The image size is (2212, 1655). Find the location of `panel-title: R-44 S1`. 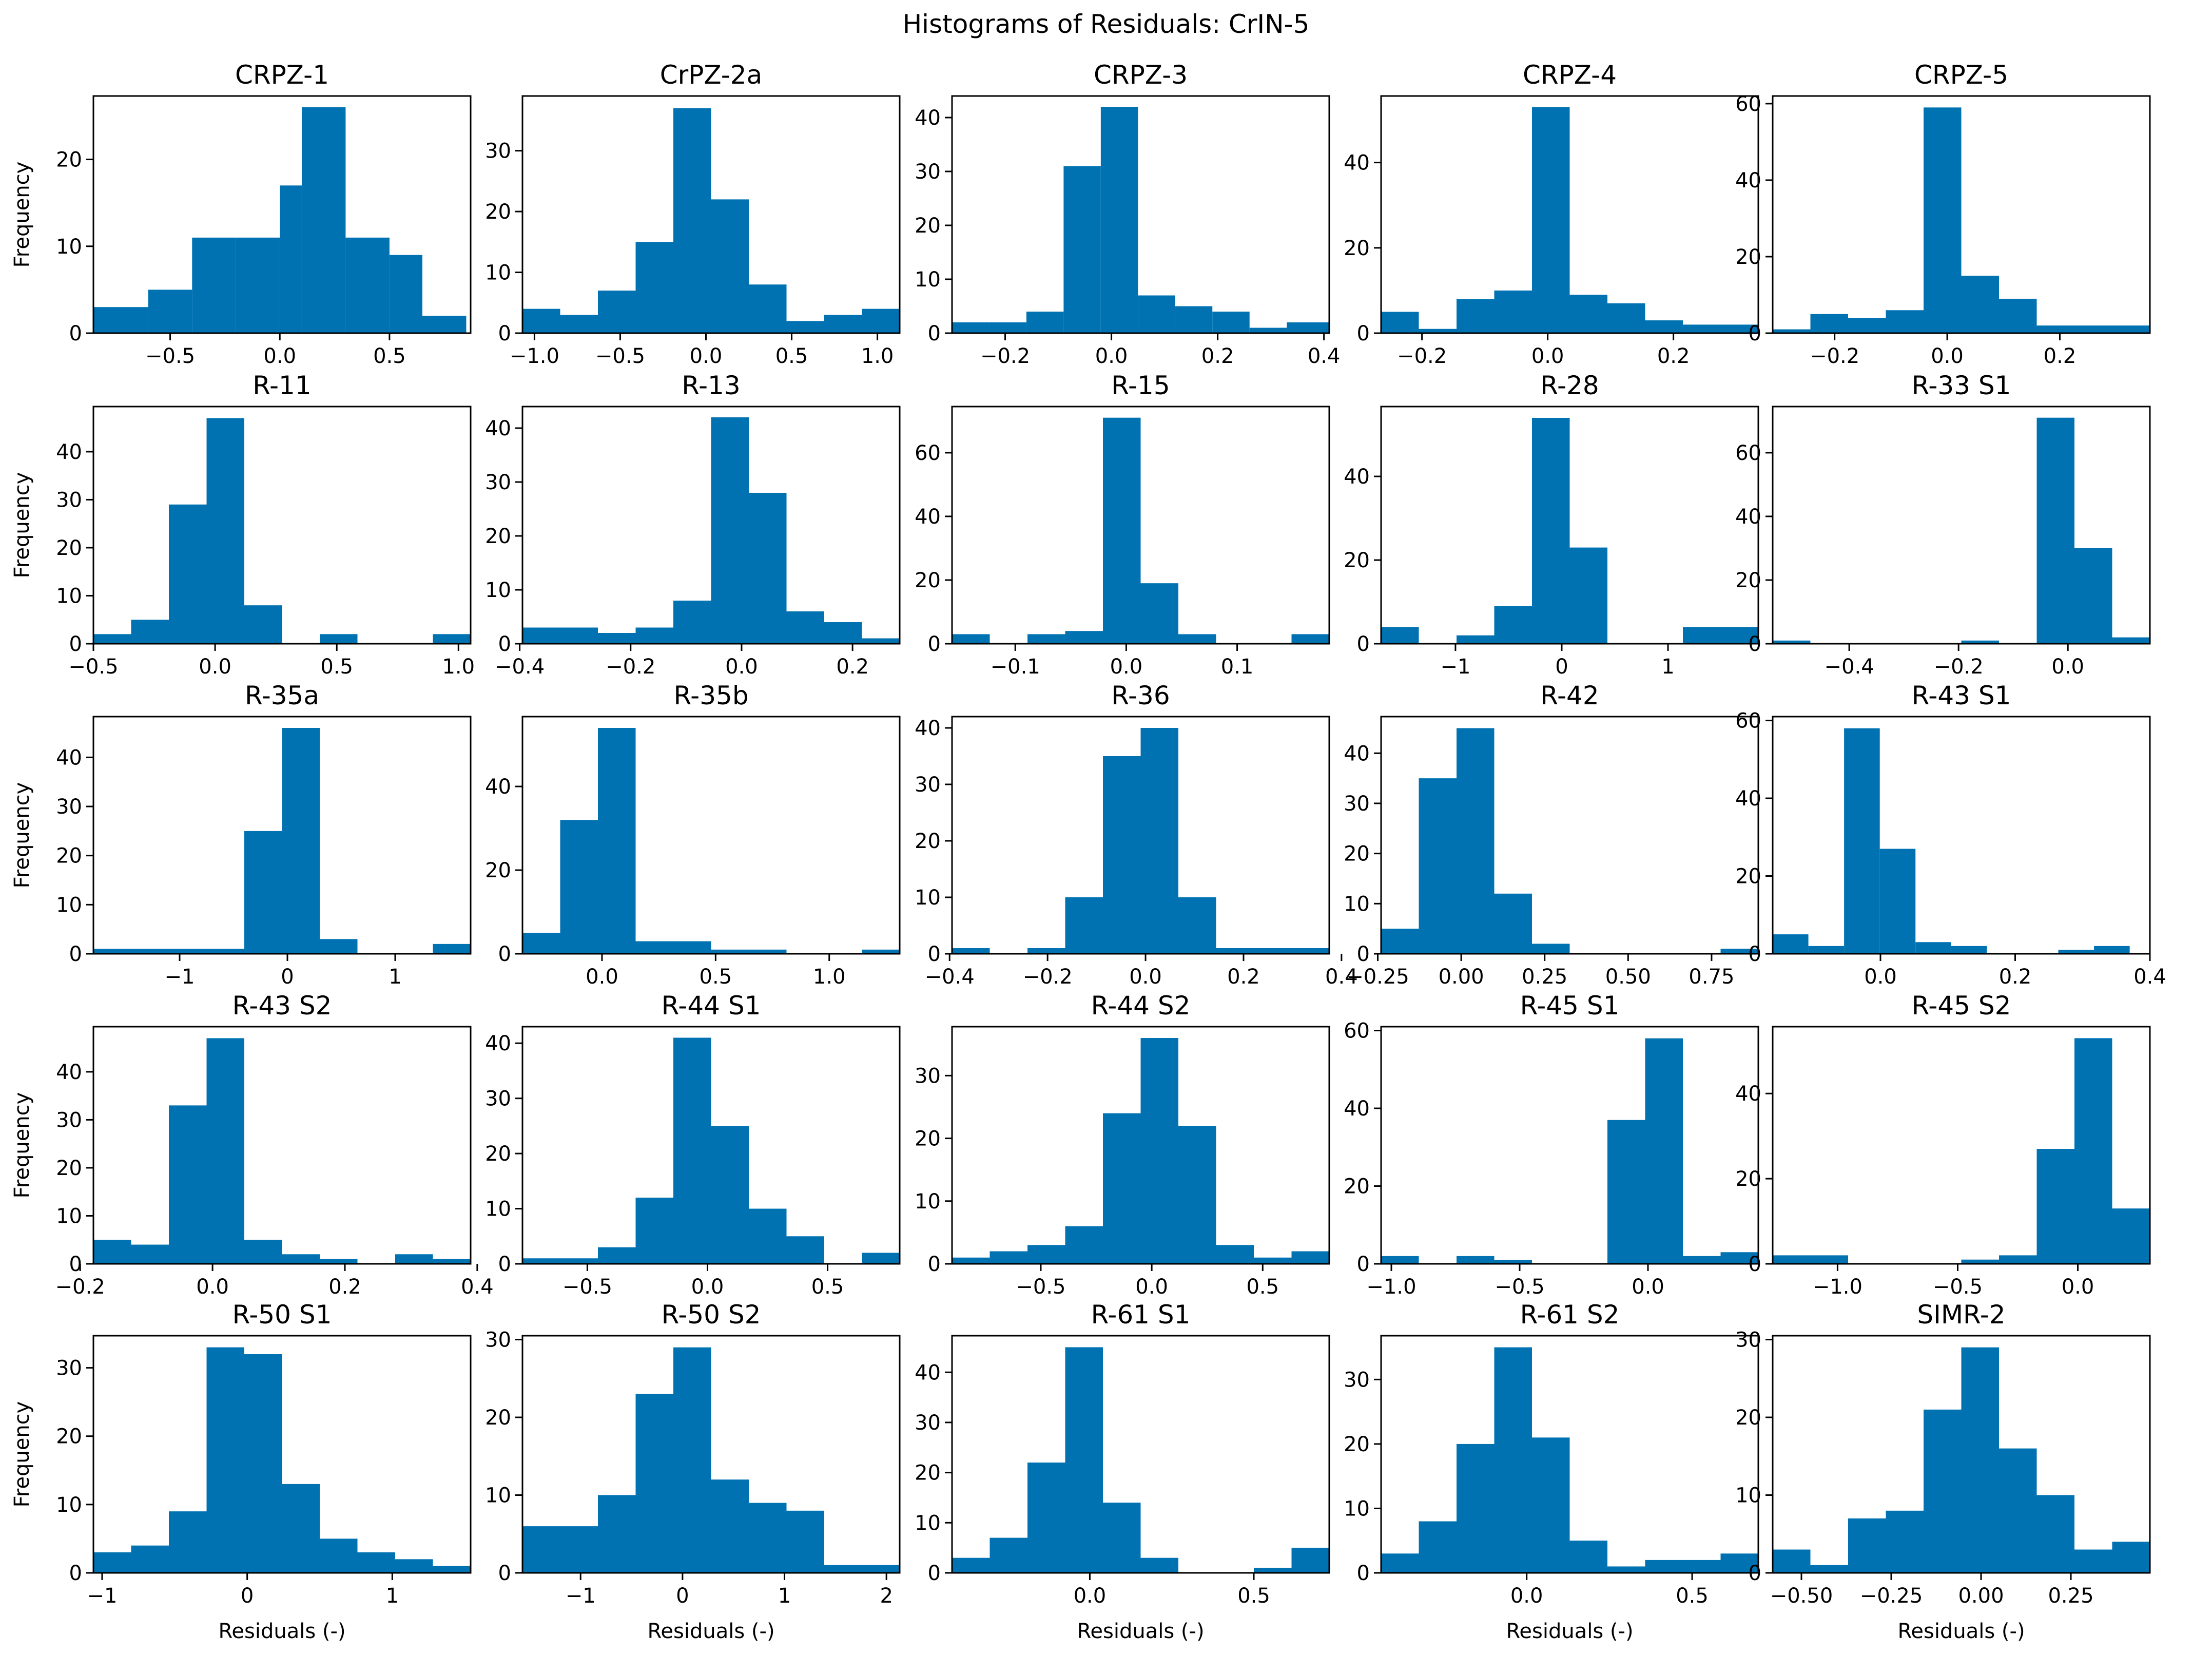

panel-title: R-44 S1 is located at coordinates (711, 1006).